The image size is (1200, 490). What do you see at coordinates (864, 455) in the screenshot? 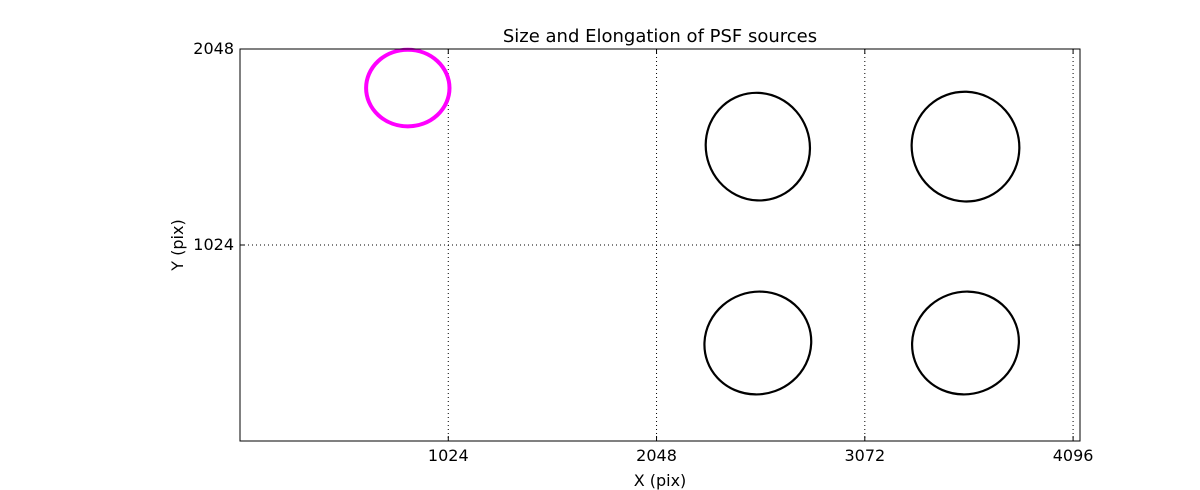
I see `x-tick-label: 3072` at bounding box center [864, 455].